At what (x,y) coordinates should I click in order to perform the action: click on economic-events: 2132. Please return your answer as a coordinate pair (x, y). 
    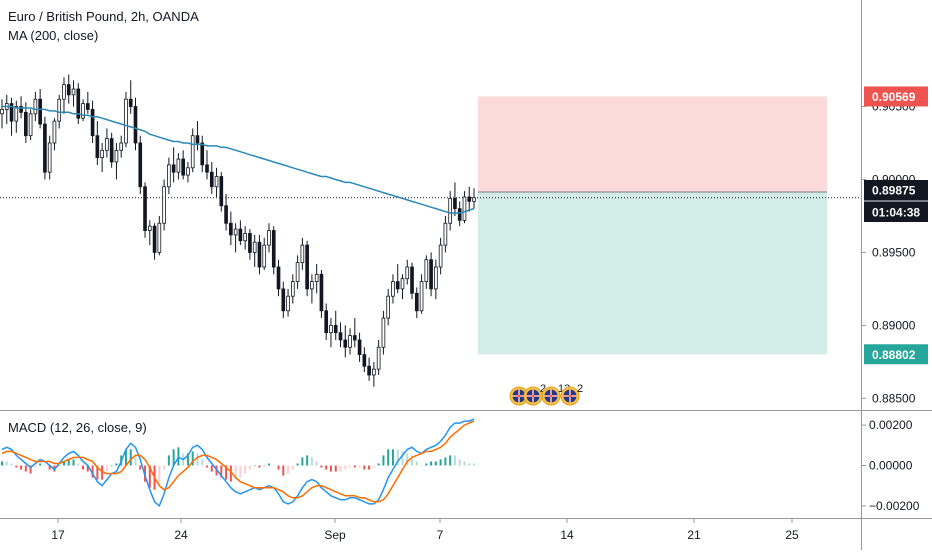
    Looking at the image, I should click on (546, 394).